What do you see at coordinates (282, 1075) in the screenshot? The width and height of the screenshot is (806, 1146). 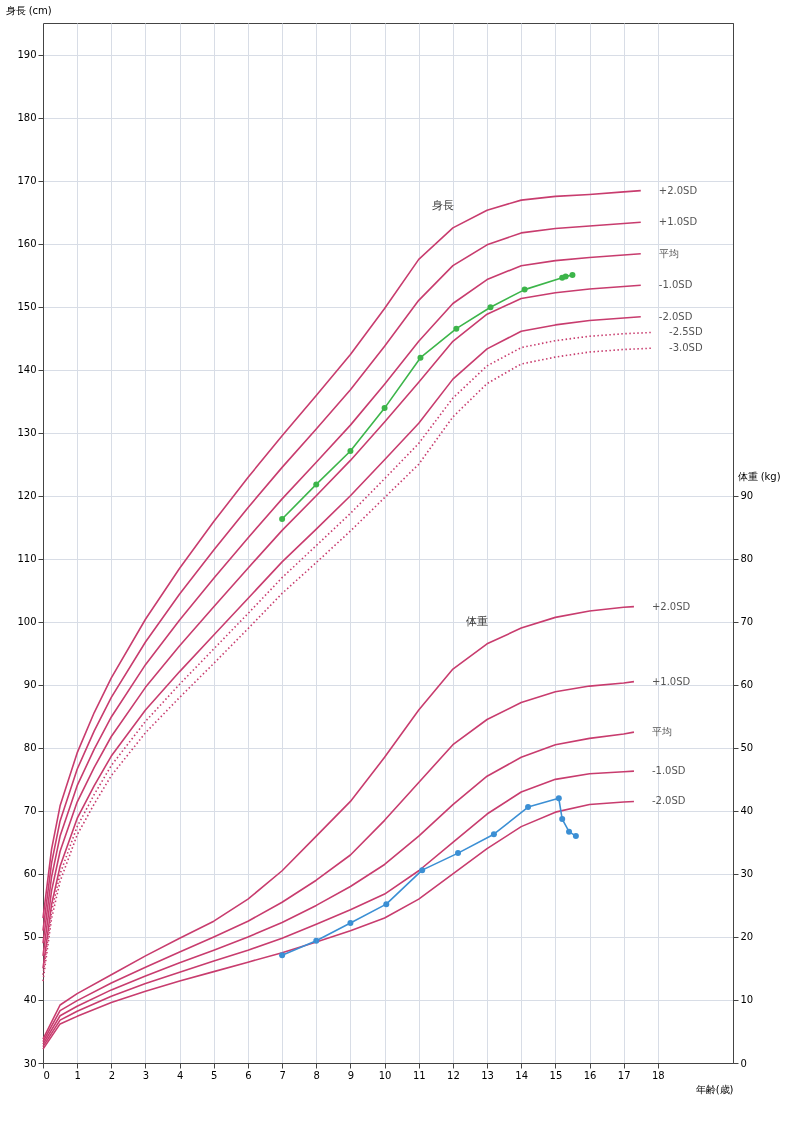 I see `x-tick-label: 7` at bounding box center [282, 1075].